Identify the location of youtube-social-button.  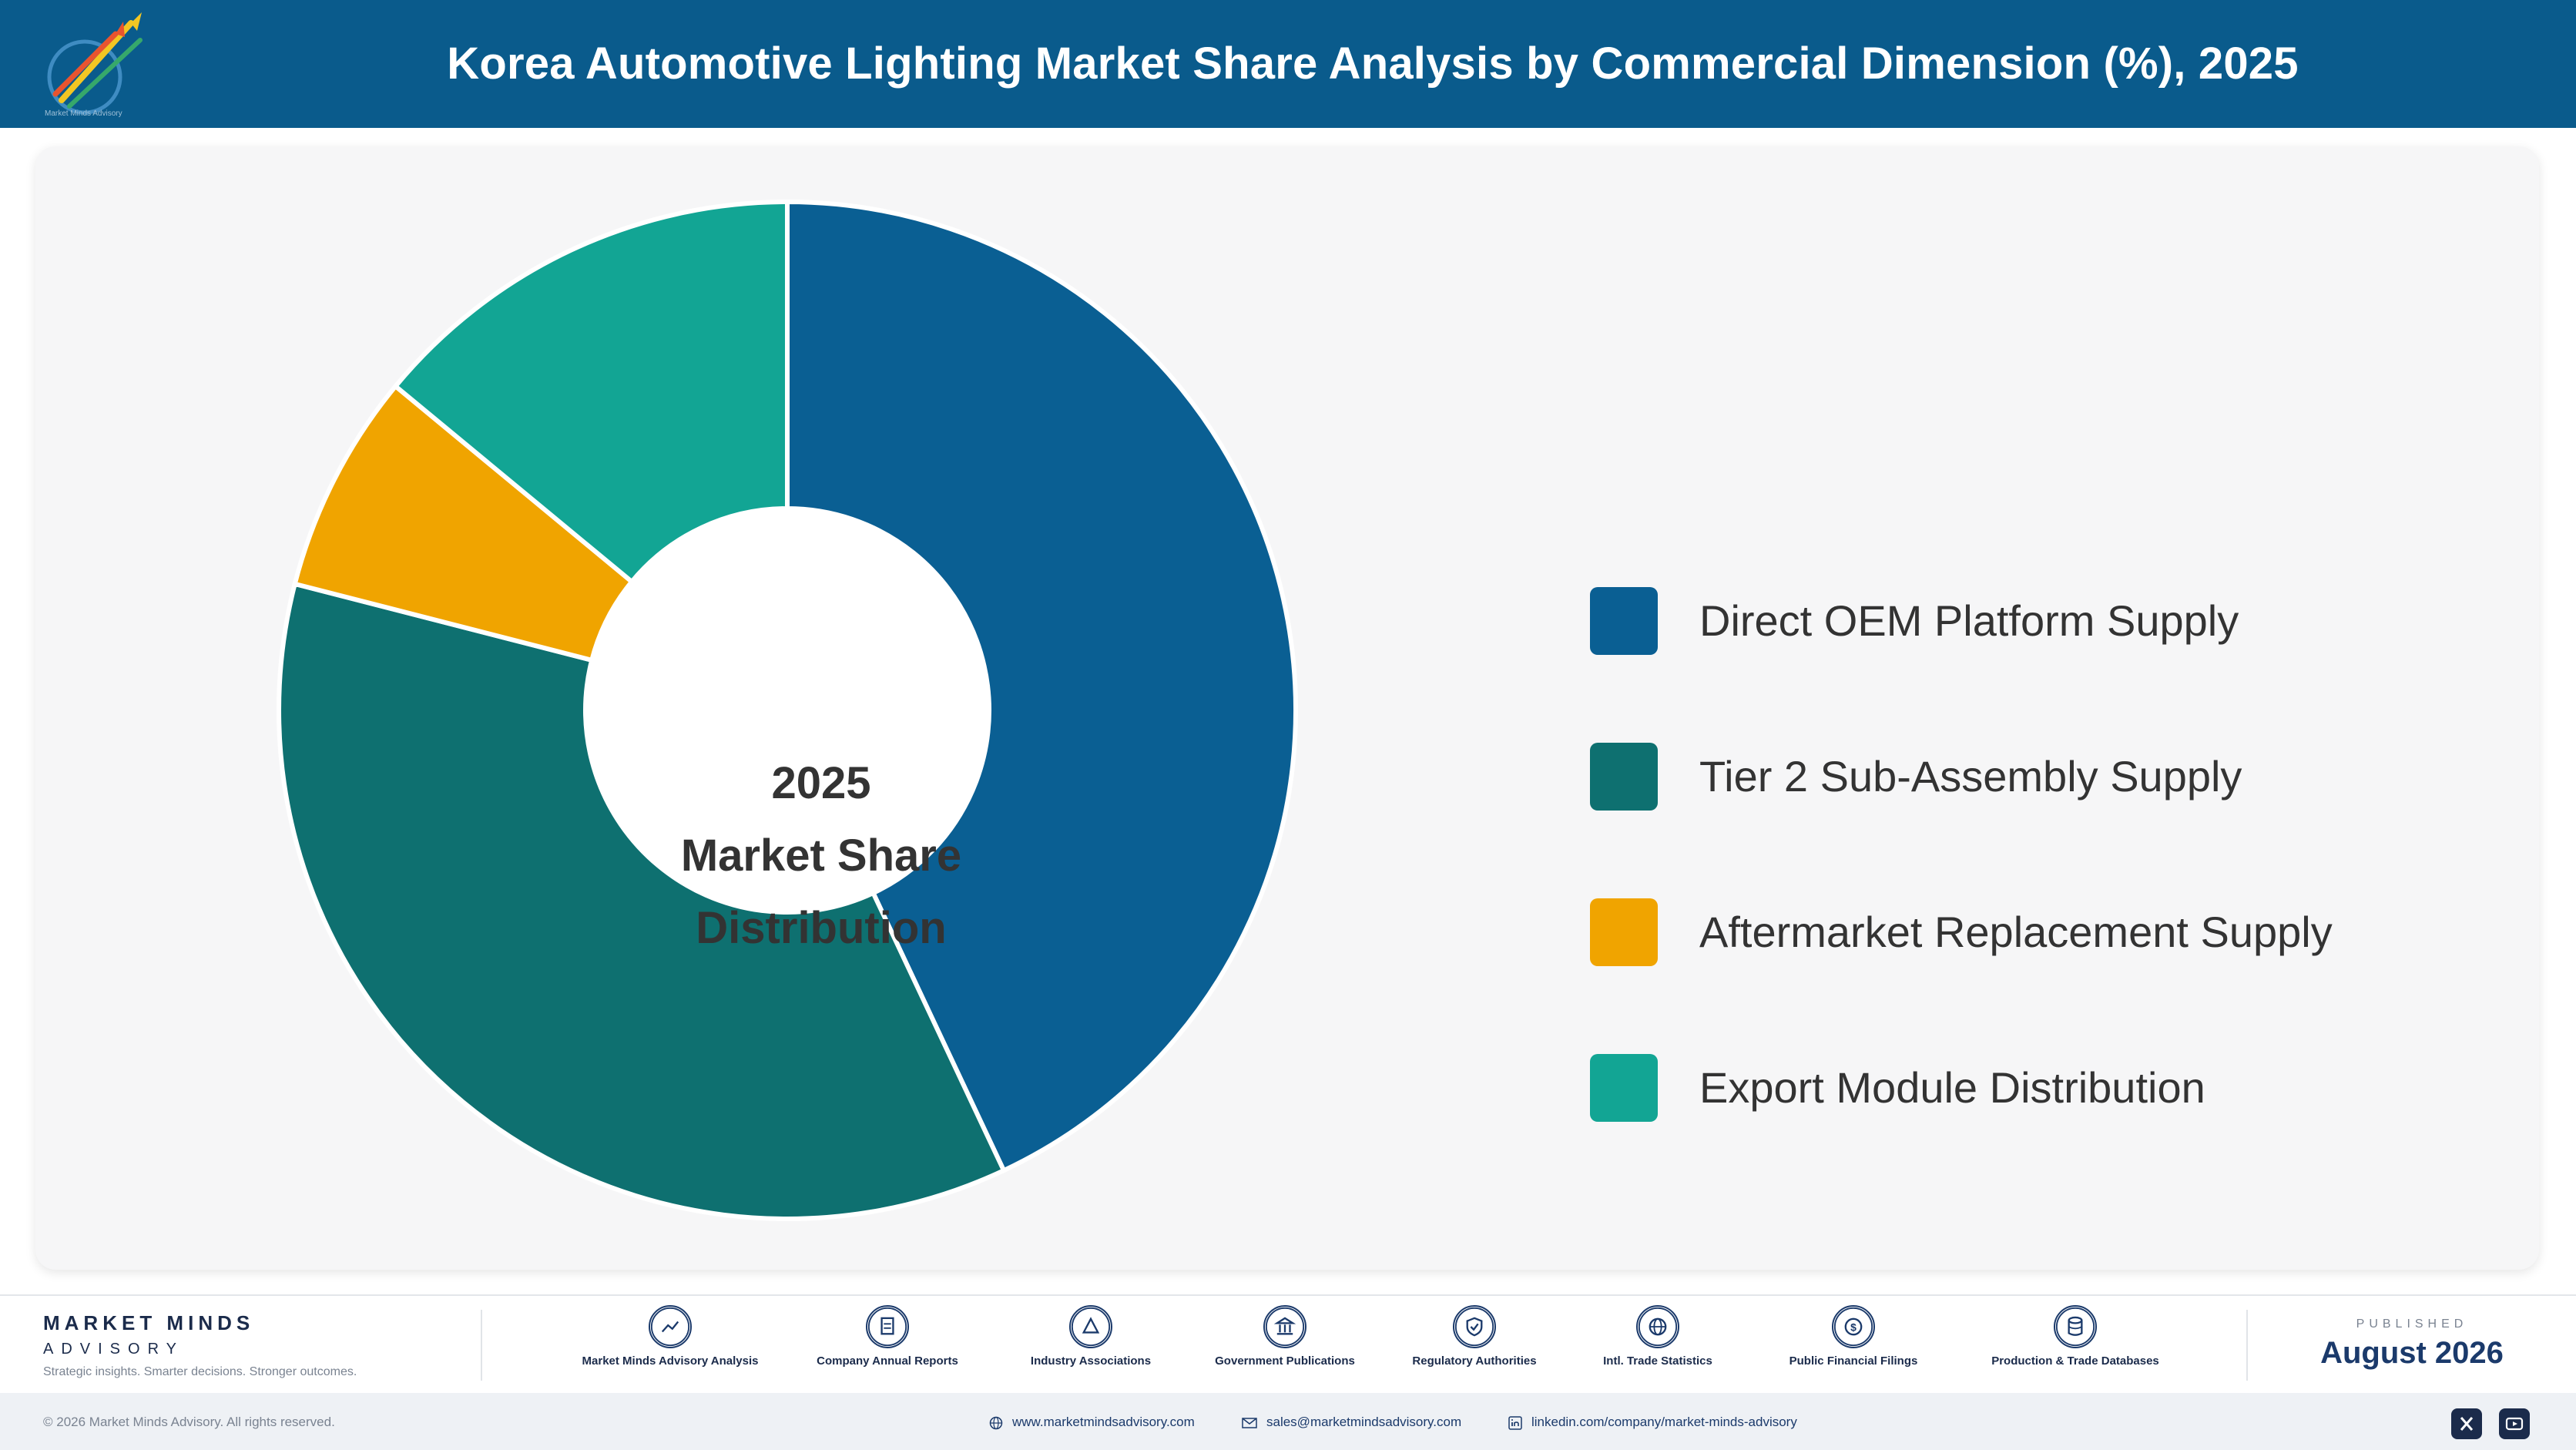
(2514, 1423).